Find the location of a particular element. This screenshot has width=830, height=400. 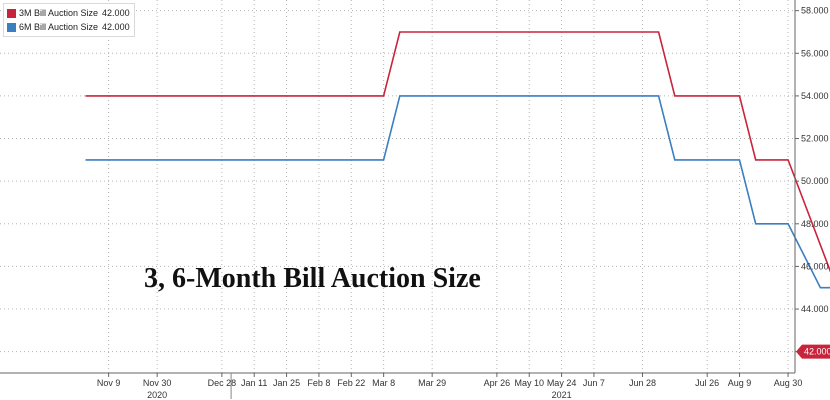

legend-item-3m: 3M Bill Auction Size 42.000 is located at coordinates (68, 13).